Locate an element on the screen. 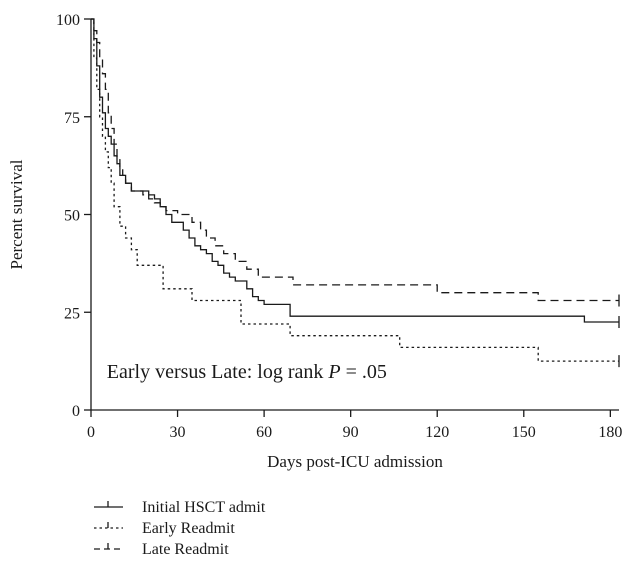 Image resolution: width=625 pixels, height=570 pixels. y-tick-label: 50 is located at coordinates (72, 216).